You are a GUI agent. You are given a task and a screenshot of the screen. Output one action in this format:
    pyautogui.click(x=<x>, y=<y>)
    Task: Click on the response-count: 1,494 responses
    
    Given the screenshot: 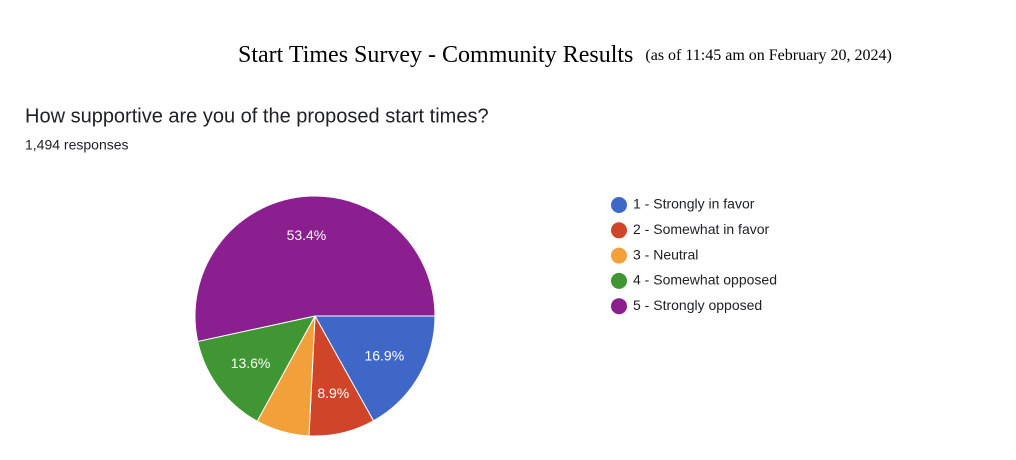 What is the action you would take?
    pyautogui.click(x=77, y=145)
    